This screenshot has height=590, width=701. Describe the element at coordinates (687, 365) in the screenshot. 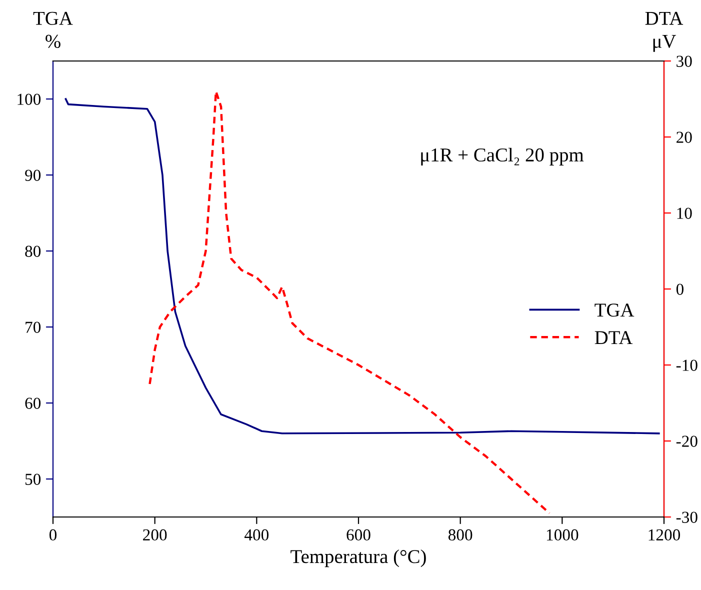

I see `y2-tick-label: -10` at that location.